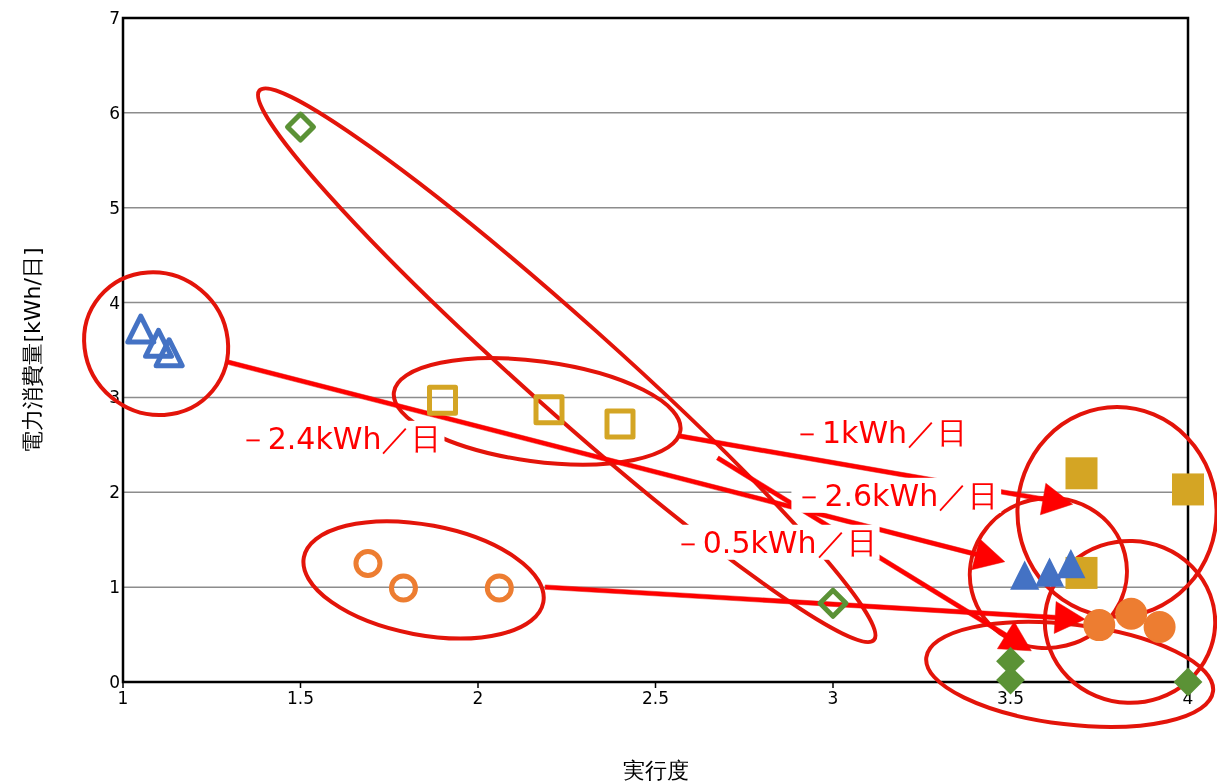 The height and width of the screenshot is (784, 1217). What do you see at coordinates (114, 492) in the screenshot?
I see `y-tick-label: 2` at bounding box center [114, 492].